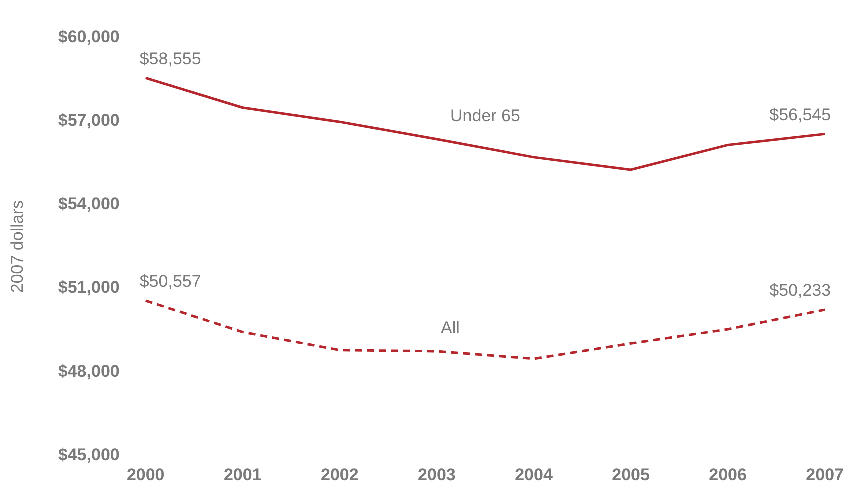 The width and height of the screenshot is (854, 500). What do you see at coordinates (243, 474) in the screenshot?
I see `x-tick-label: 2001` at bounding box center [243, 474].